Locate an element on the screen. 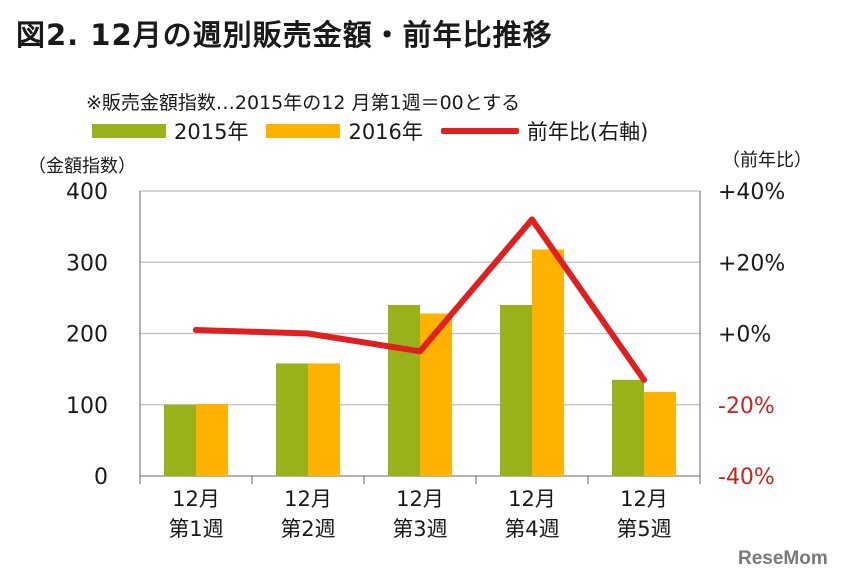  x-tick-label: 12月第5週 is located at coordinates (643, 514).